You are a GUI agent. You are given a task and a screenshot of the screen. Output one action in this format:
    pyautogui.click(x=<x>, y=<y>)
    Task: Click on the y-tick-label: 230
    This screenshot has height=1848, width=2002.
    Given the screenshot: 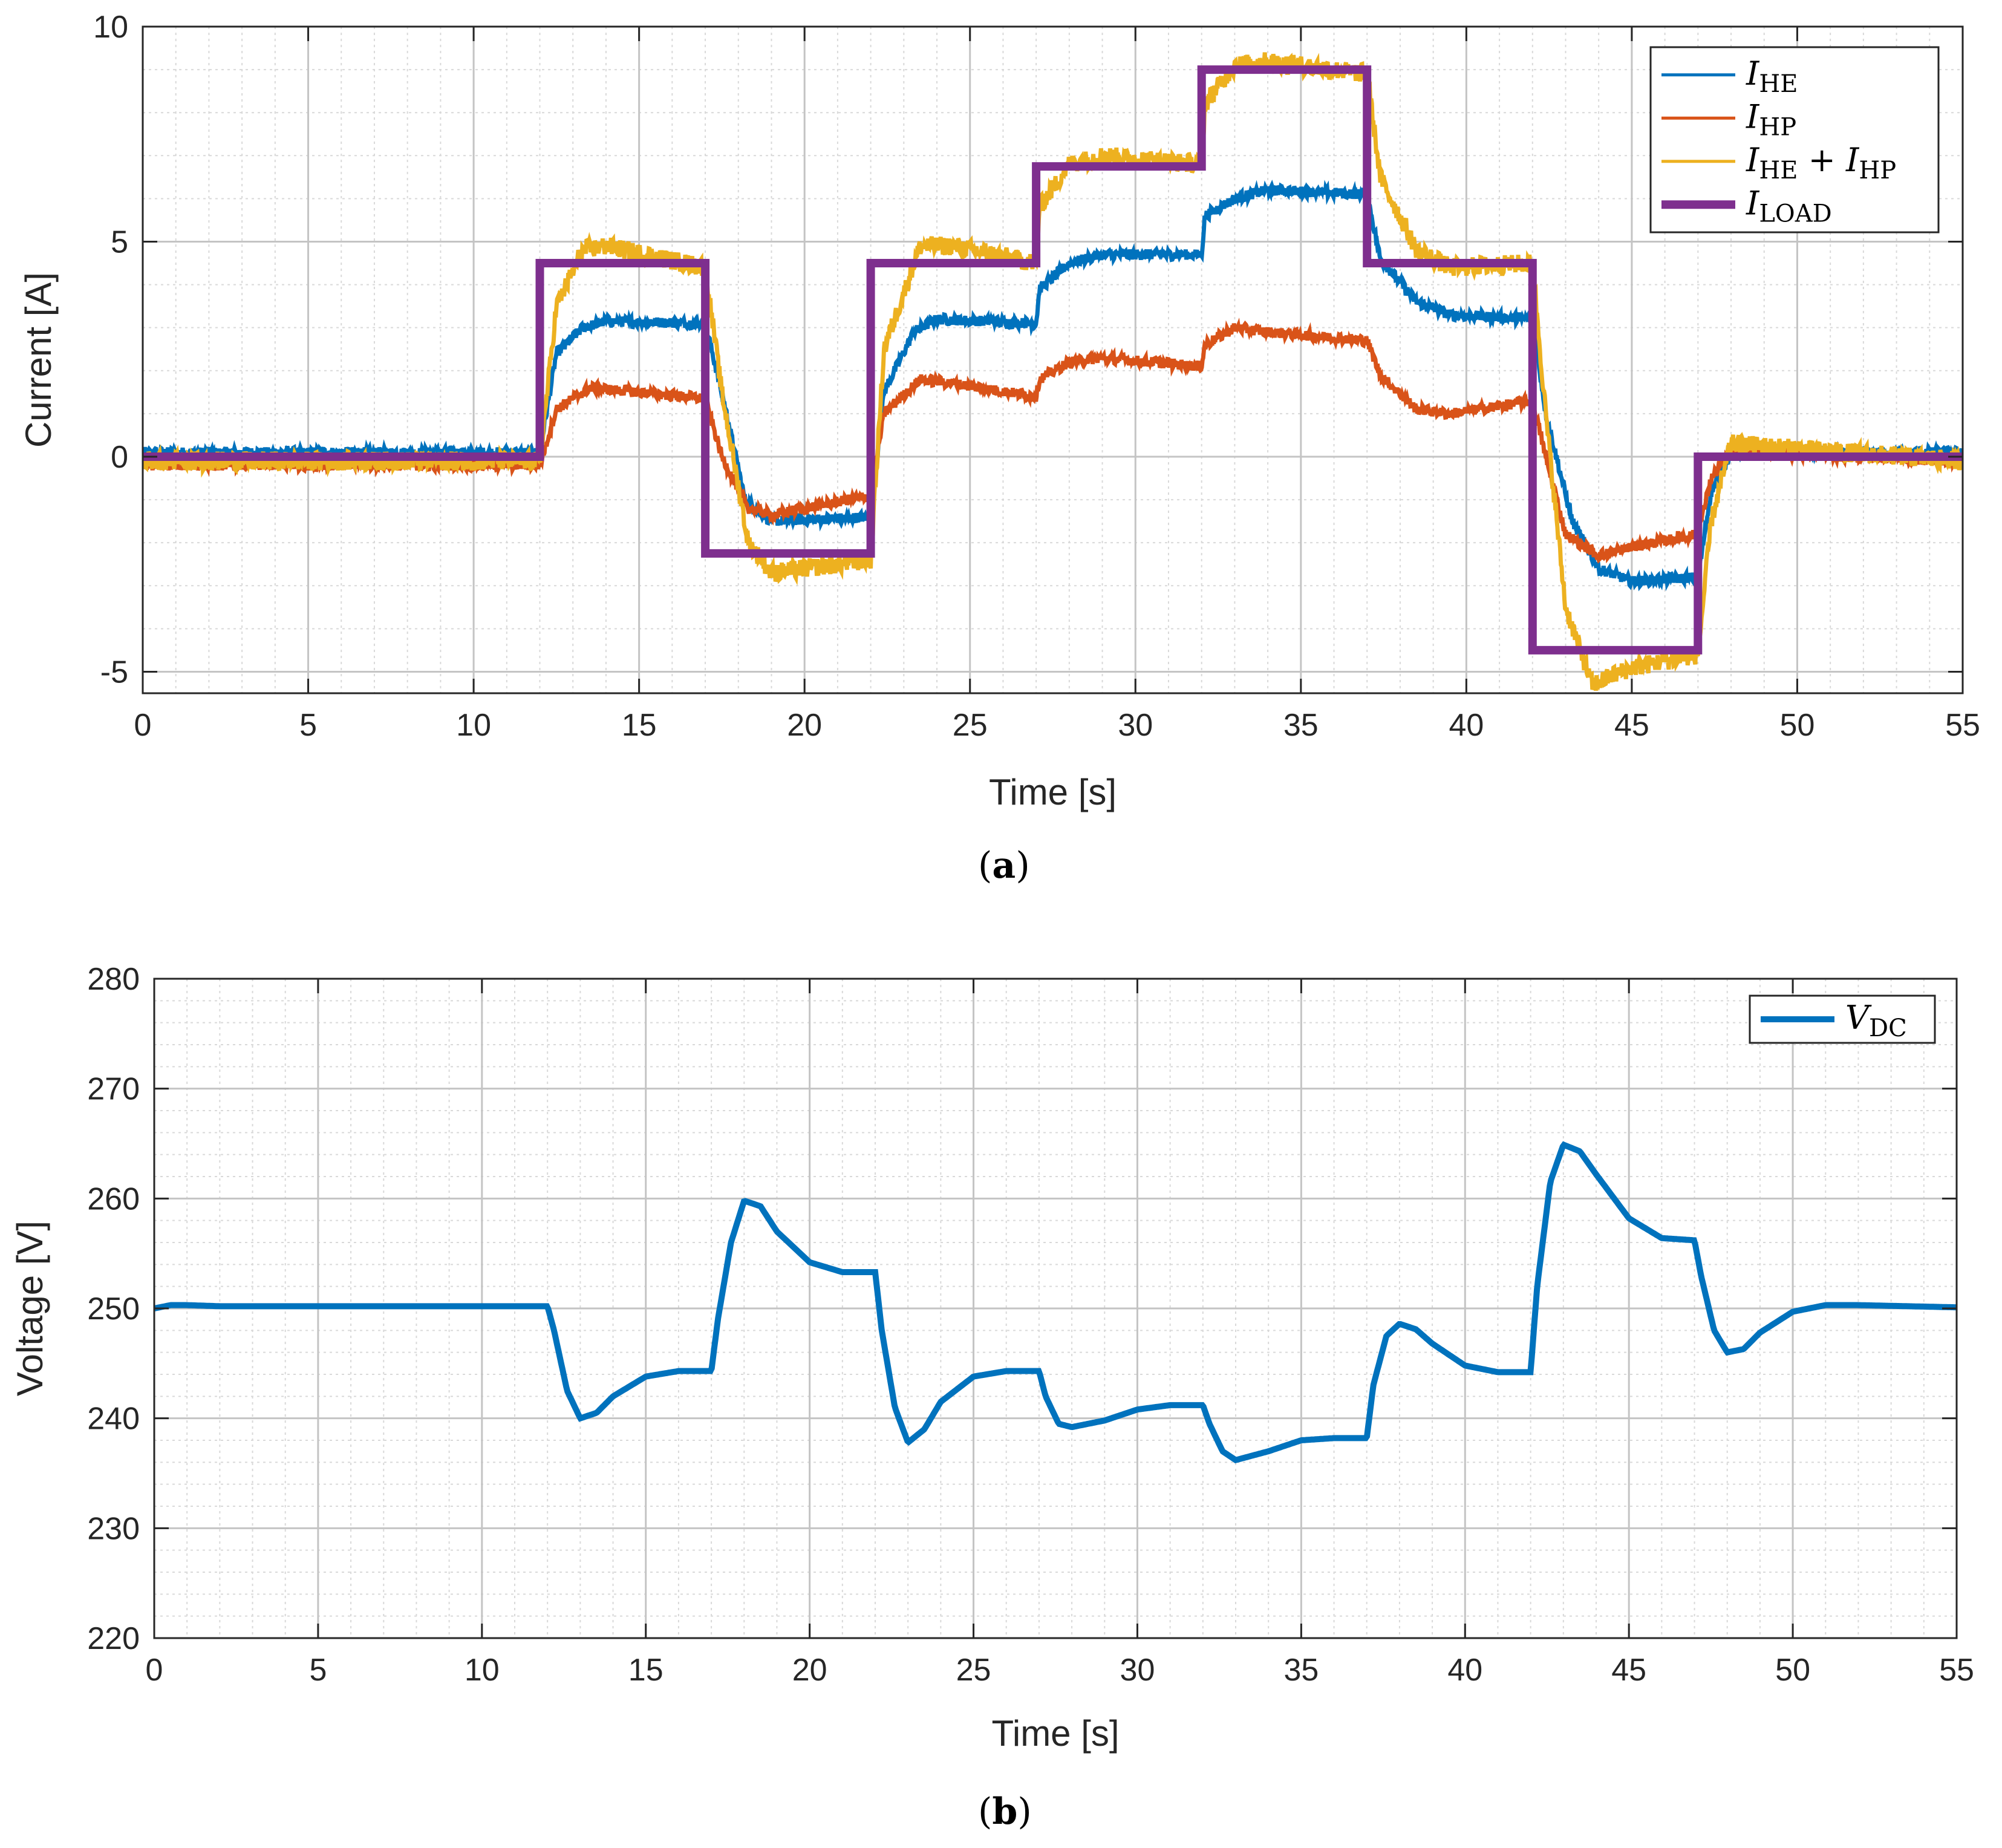 What is the action you would take?
    pyautogui.click(x=114, y=1528)
    